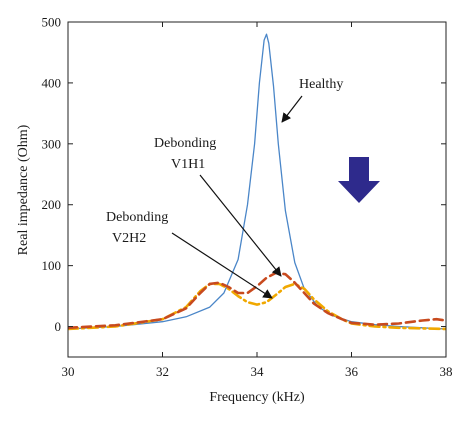 The width and height of the screenshot is (474, 426). I want to click on y-tick-label: 100, so click(52, 265).